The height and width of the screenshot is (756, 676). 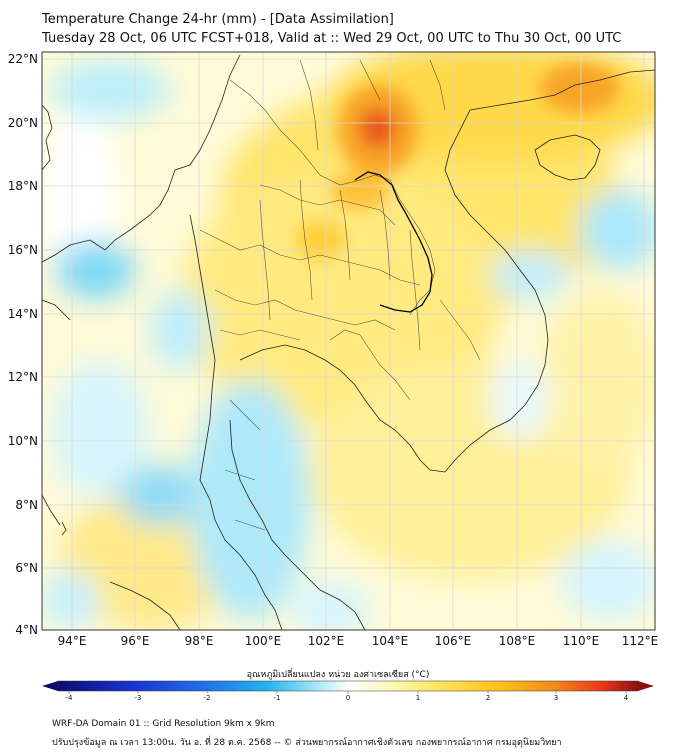 I want to click on mekong-border, so click(x=393, y=242).